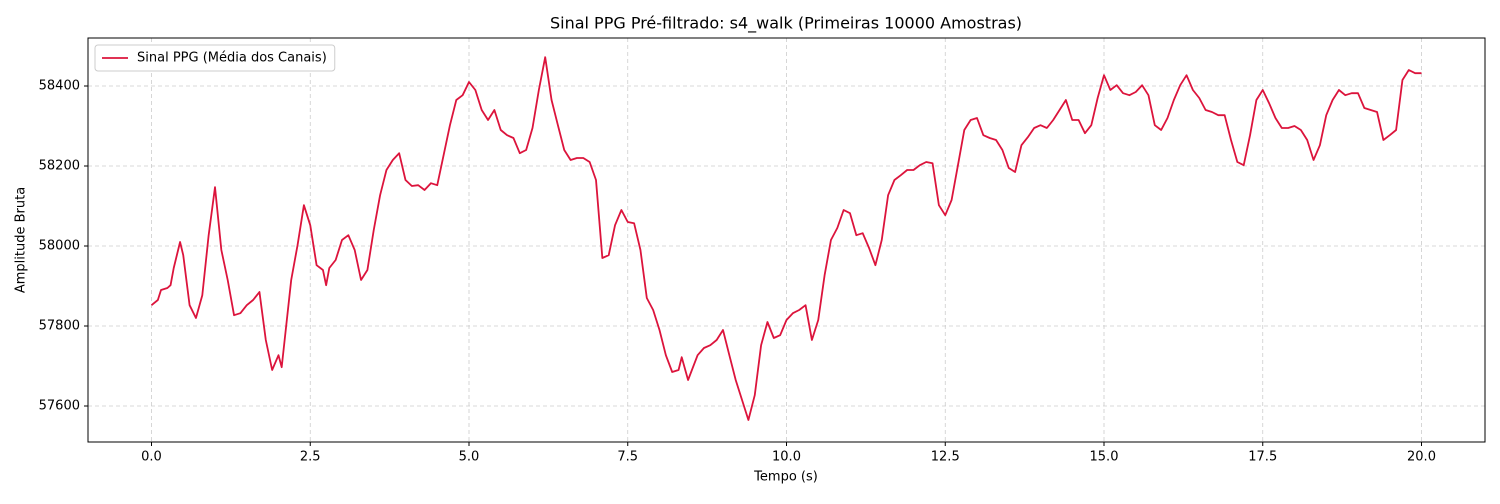  I want to click on y-tick-label: 57600, so click(59, 406).